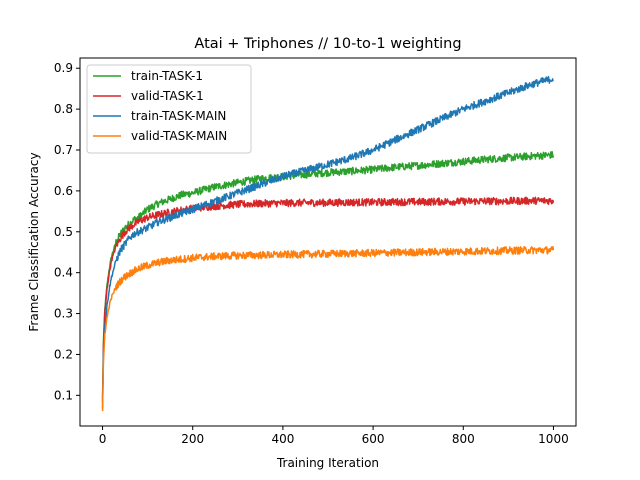 This screenshot has height=480, width=640. What do you see at coordinates (167, 96) in the screenshot?
I see `legend-label-valid-TASK-1: valid-TASK-1` at bounding box center [167, 96].